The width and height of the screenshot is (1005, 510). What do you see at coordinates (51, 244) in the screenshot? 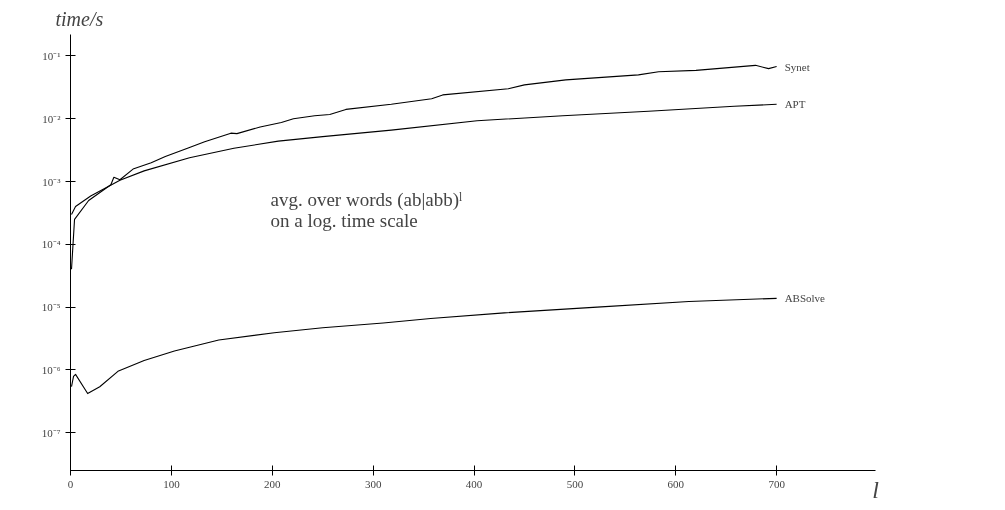
I see `y-tick-label: 10⁻⁴` at bounding box center [51, 244].